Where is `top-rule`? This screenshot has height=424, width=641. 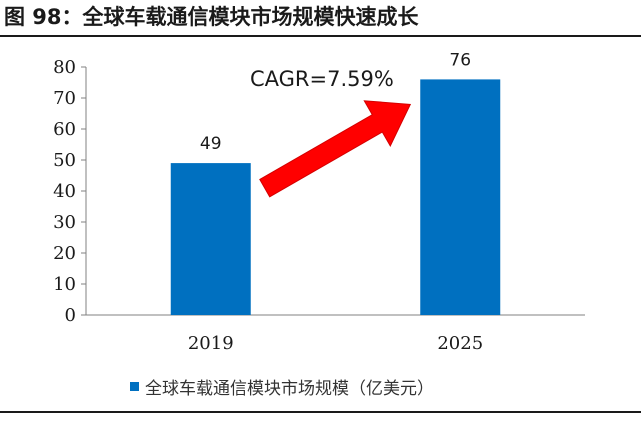 top-rule is located at coordinates (320, 36).